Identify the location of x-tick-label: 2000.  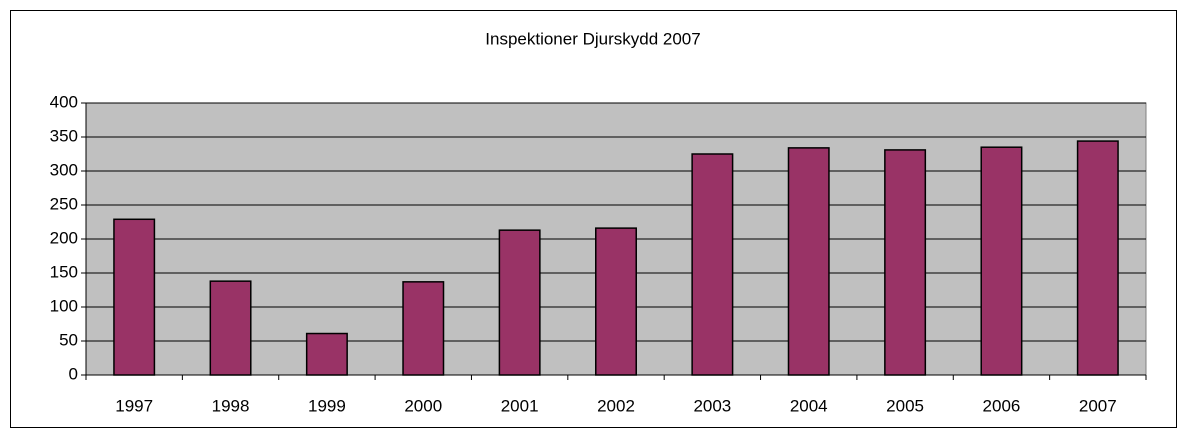
(423, 405).